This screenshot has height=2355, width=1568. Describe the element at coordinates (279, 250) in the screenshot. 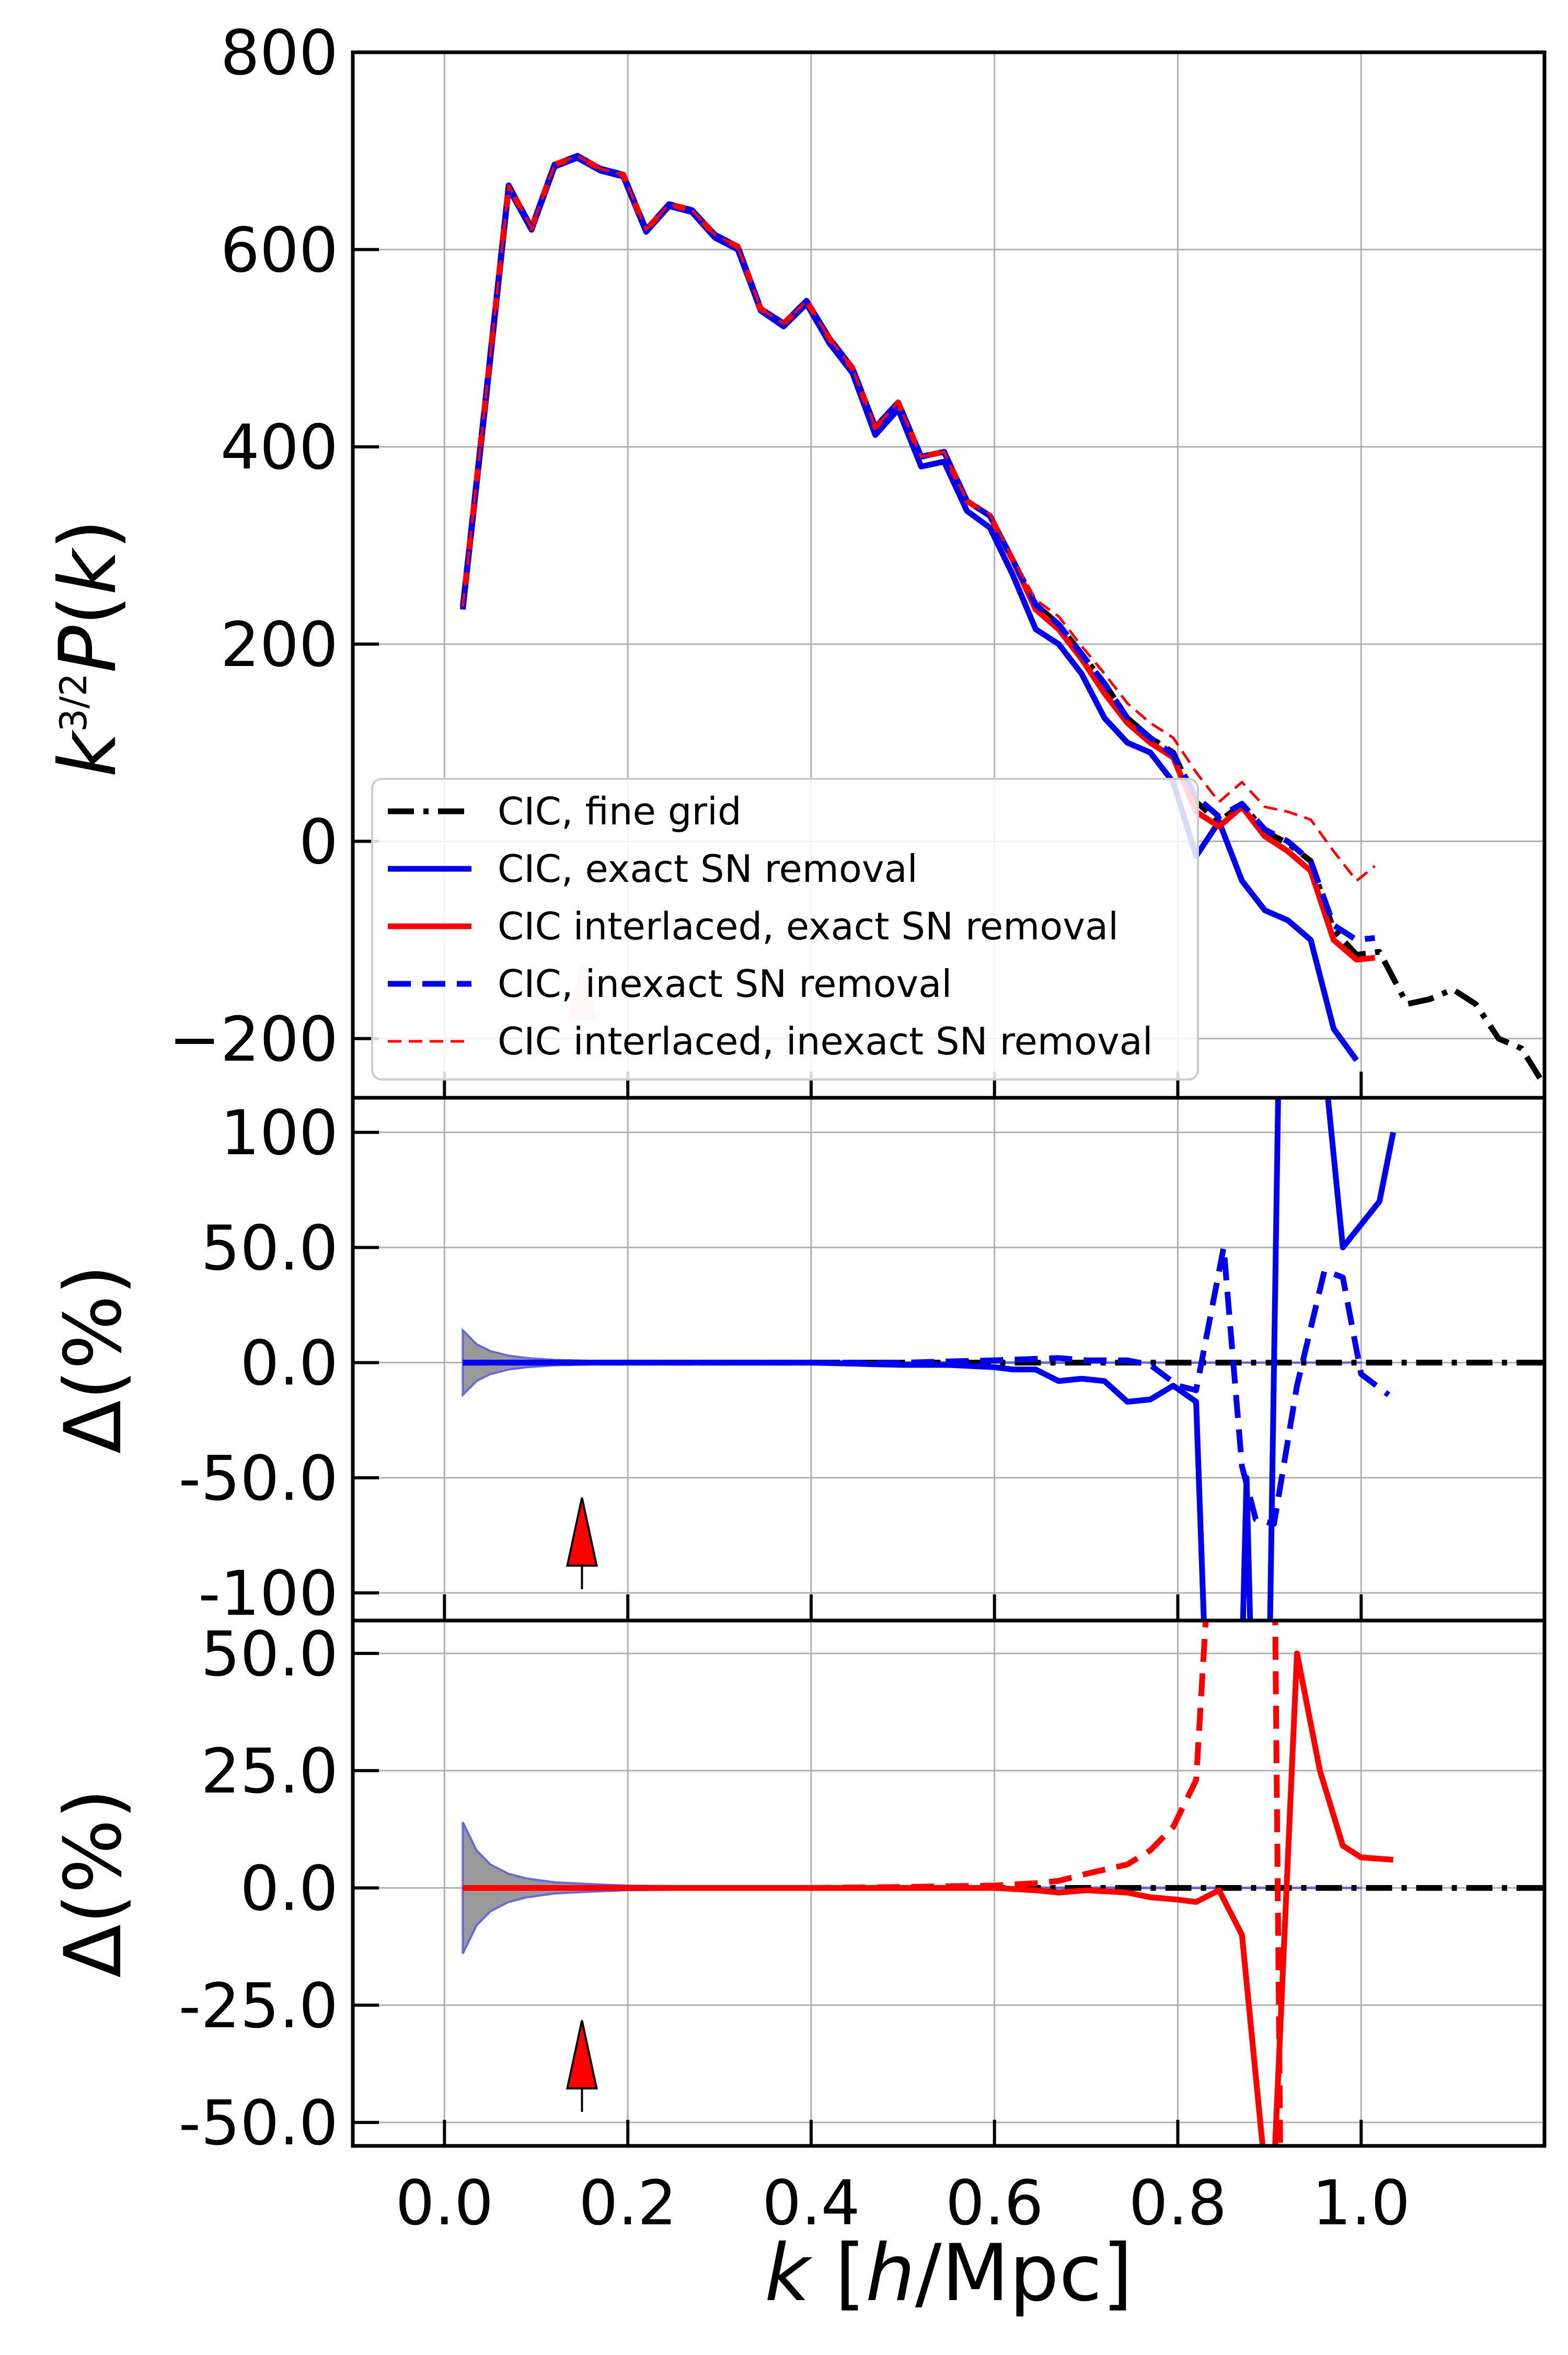

I see `y-tick-label: 600` at that location.